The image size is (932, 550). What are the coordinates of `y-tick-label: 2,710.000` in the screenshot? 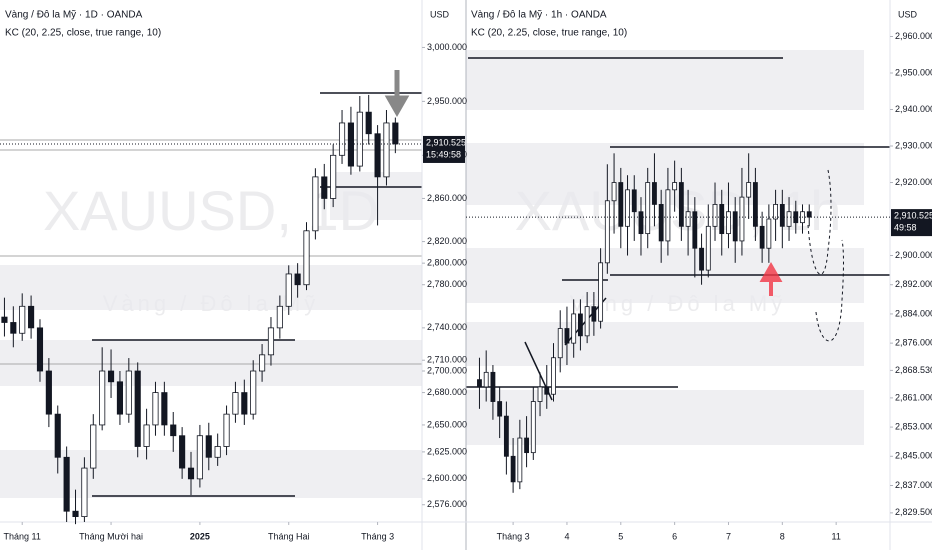 It's located at (447, 360).